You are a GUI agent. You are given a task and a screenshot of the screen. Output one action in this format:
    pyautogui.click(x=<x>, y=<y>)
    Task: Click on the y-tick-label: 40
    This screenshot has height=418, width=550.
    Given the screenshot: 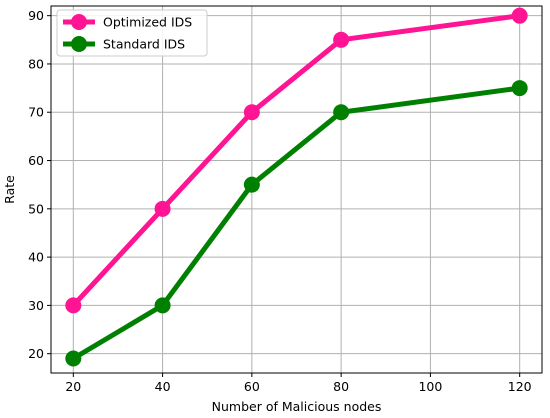 What is the action you would take?
    pyautogui.click(x=36, y=257)
    